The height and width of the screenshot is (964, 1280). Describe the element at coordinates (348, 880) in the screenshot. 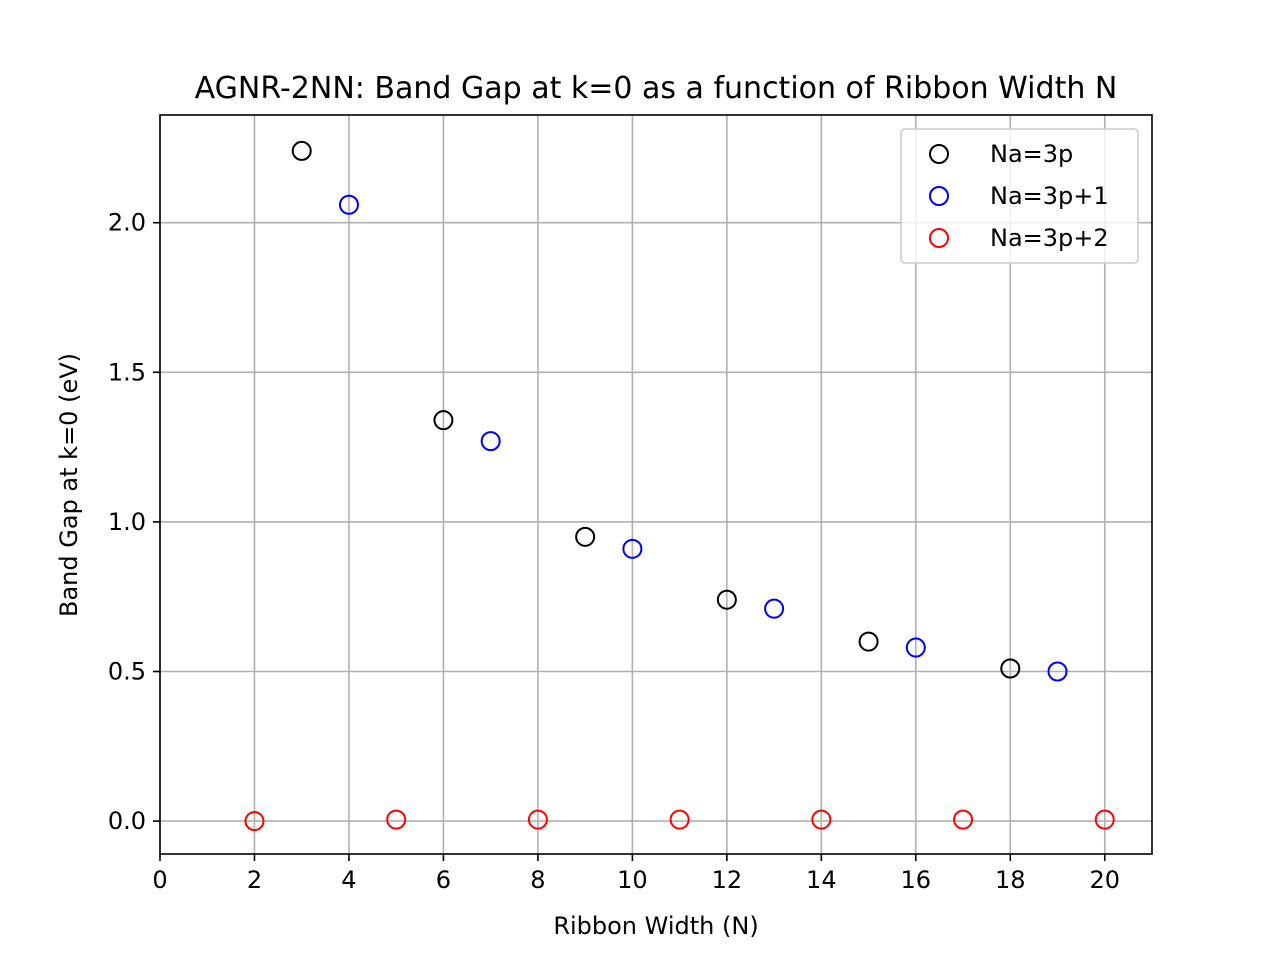

I see `x-tick-label: 4` at that location.